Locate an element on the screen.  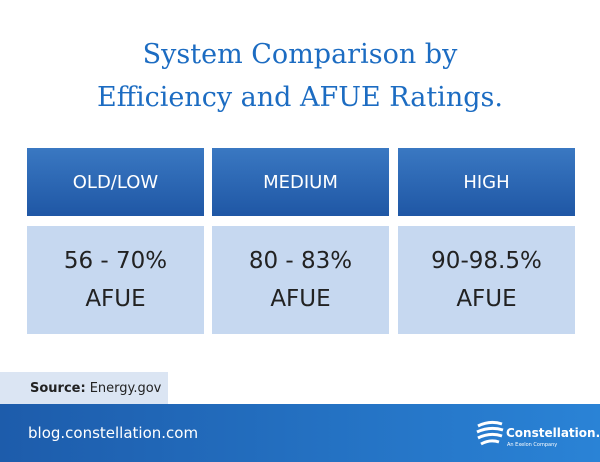
column-header: MEDIUM is located at coordinates (300, 182).